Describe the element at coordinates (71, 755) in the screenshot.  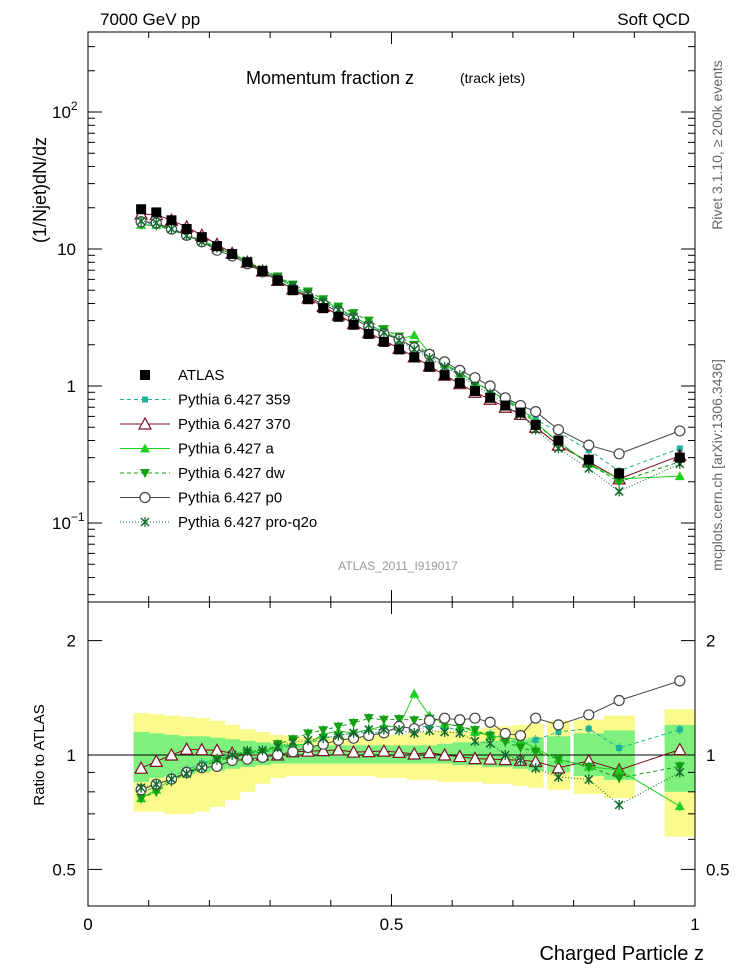
I see `ratio-y-tick-label: 1` at that location.